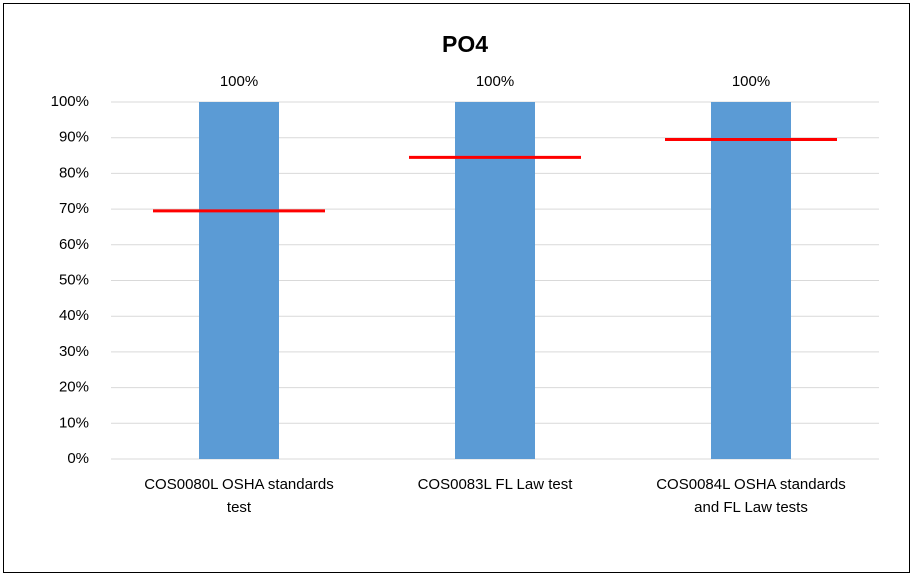 The height and width of the screenshot is (576, 913). I want to click on x-tick-label: COS0083L FL Law test, so click(495, 484).